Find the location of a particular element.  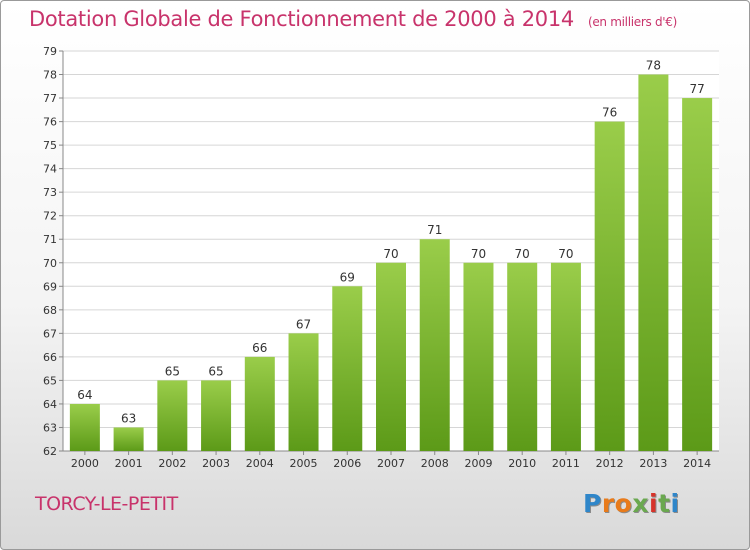

y-tick-label: 66 is located at coordinates (50, 357).